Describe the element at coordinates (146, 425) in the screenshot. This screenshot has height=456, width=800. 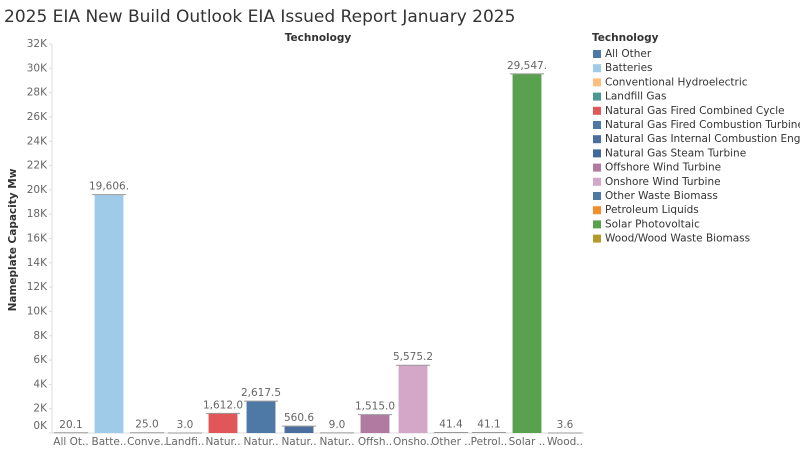
I see `value-label: 25.0` at that location.